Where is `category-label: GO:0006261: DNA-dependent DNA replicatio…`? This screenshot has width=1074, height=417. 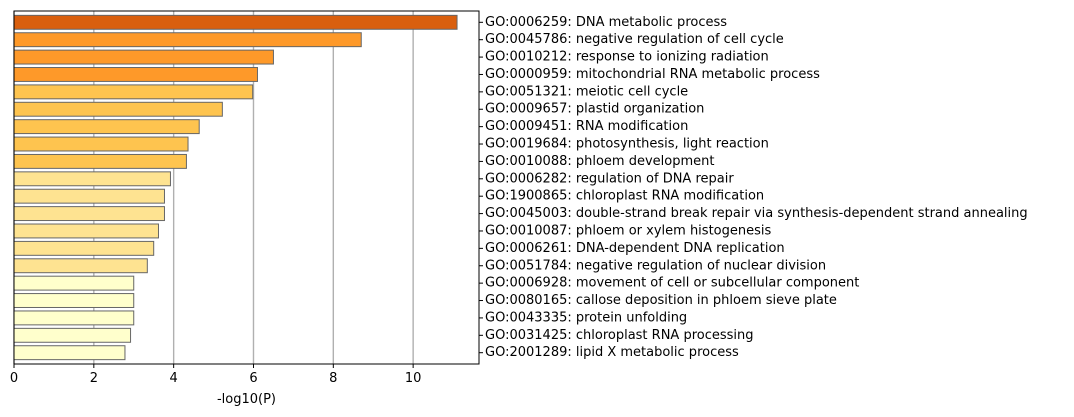 category-label: GO:0006261: DNA-dependent DNA replicatio… is located at coordinates (635, 248).